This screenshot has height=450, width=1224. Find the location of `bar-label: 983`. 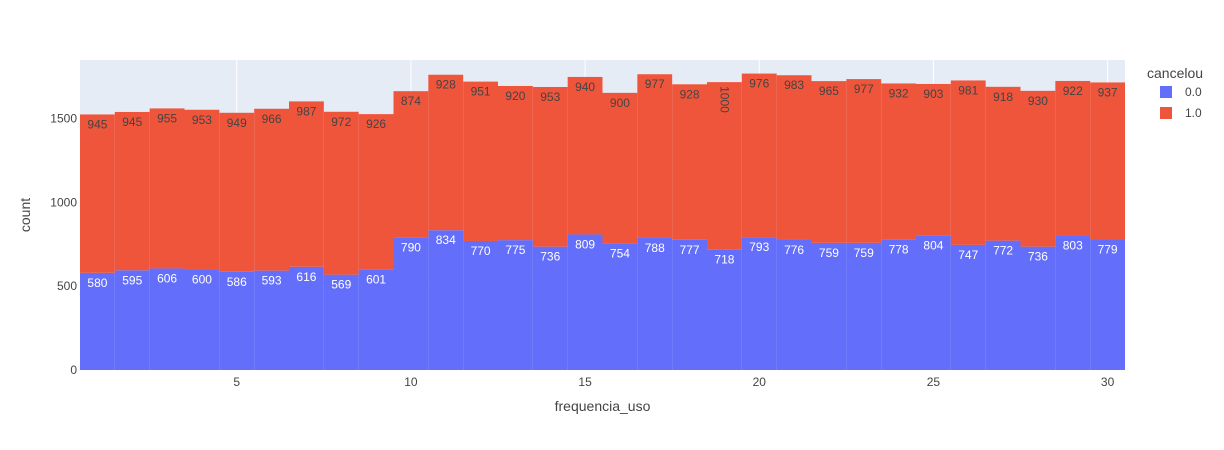

bar-label: 983 is located at coordinates (794, 85).